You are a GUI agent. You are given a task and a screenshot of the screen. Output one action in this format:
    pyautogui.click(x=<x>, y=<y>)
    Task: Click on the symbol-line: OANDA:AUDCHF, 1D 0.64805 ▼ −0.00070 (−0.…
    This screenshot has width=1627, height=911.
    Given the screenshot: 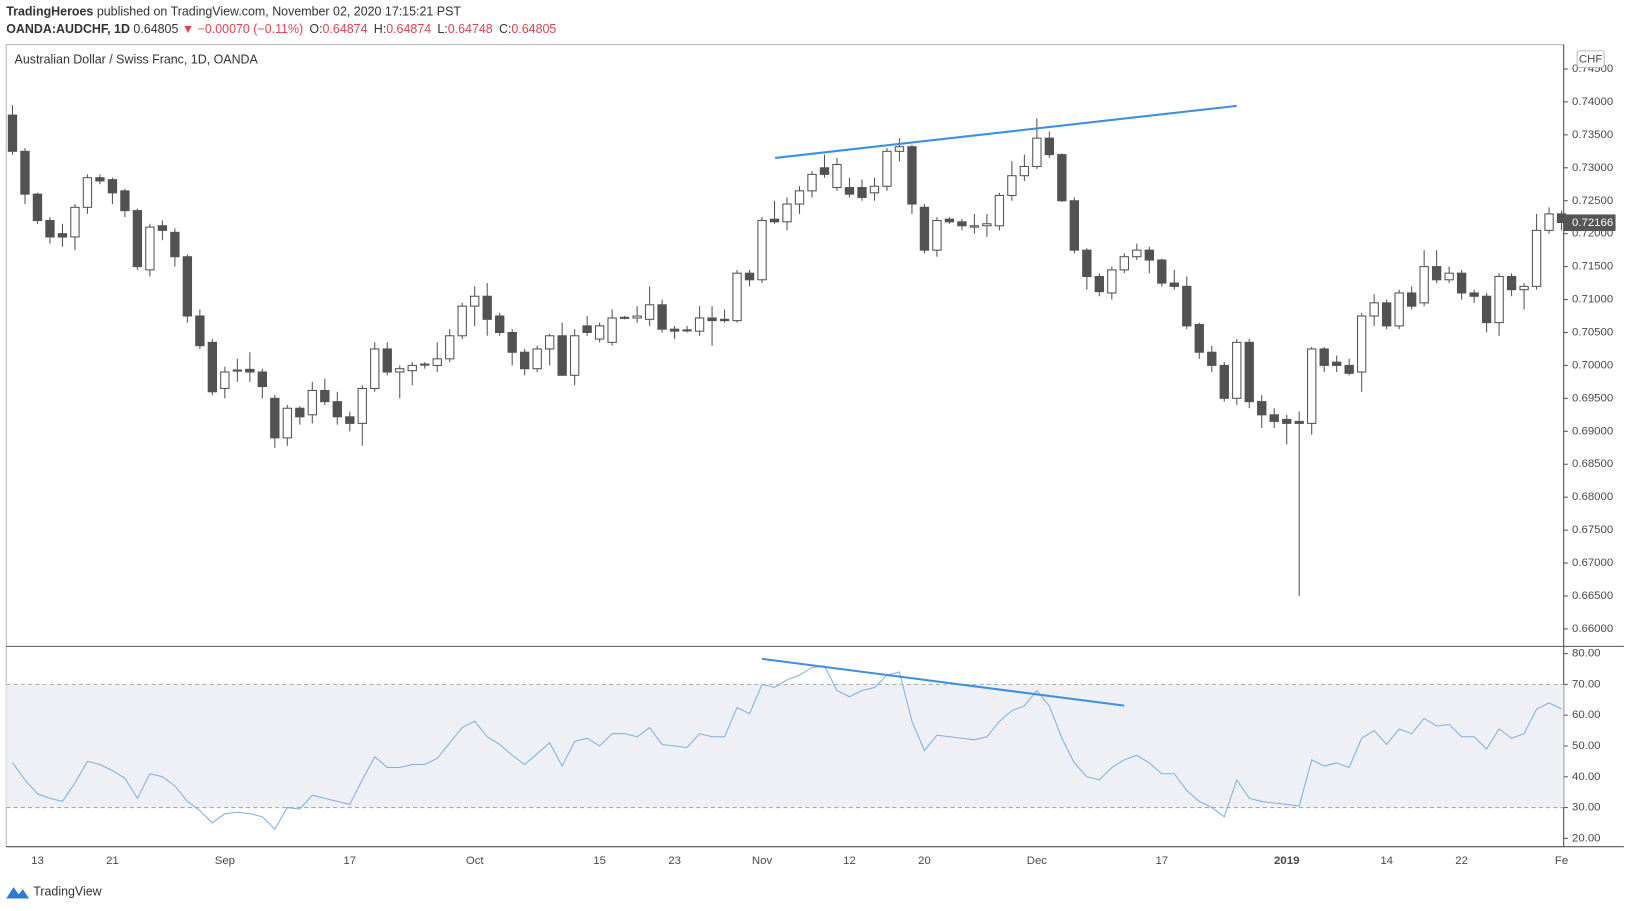 What is the action you would take?
    pyautogui.click(x=281, y=29)
    